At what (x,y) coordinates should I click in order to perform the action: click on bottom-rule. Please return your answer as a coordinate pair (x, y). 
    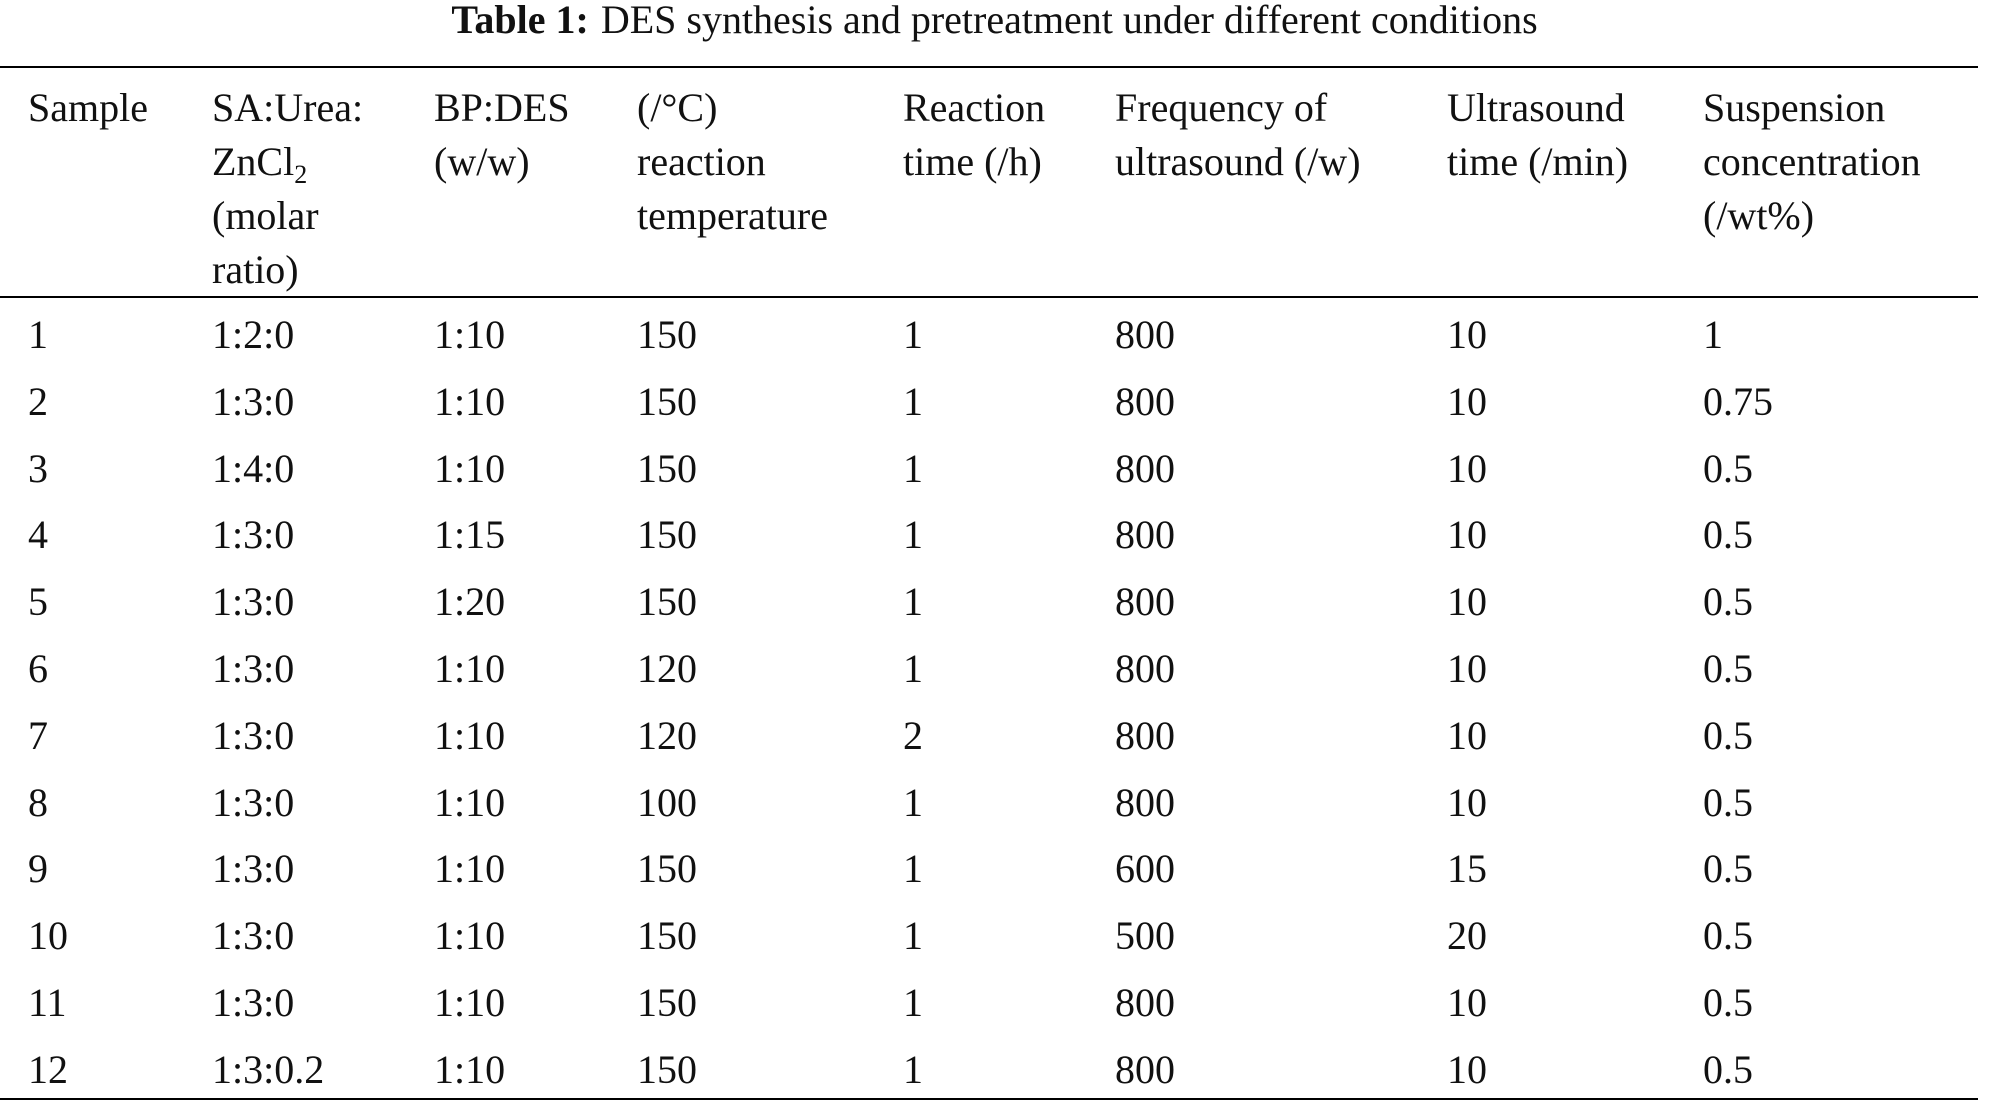
    Looking at the image, I should click on (989, 1099).